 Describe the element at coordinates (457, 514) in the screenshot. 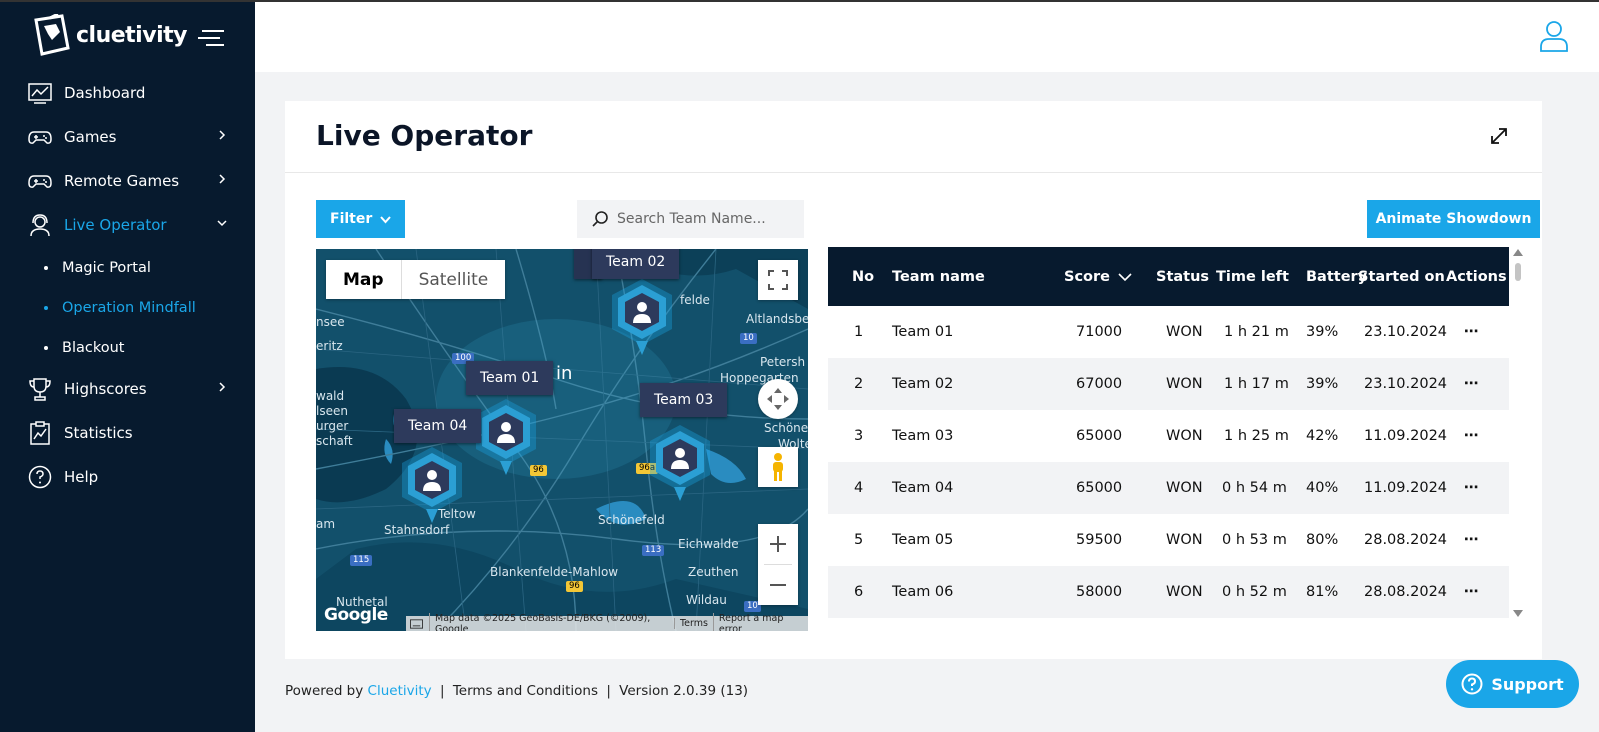

I see `map-place-label: Teltow` at that location.